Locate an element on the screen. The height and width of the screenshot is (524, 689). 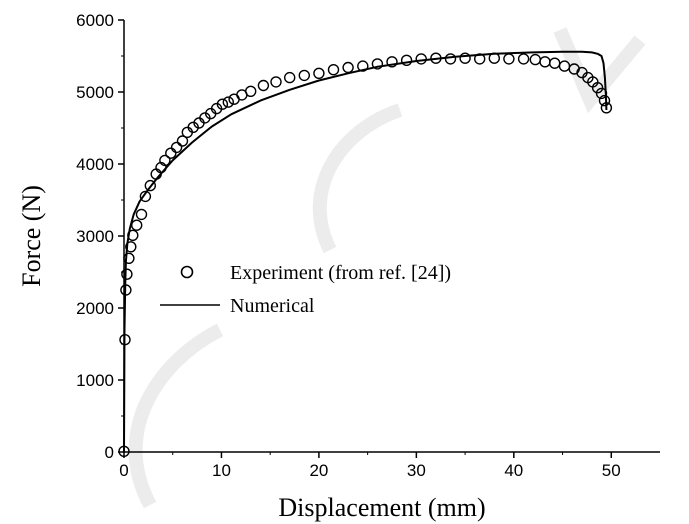
y-tick-label: 6000 is located at coordinates (95, 20).